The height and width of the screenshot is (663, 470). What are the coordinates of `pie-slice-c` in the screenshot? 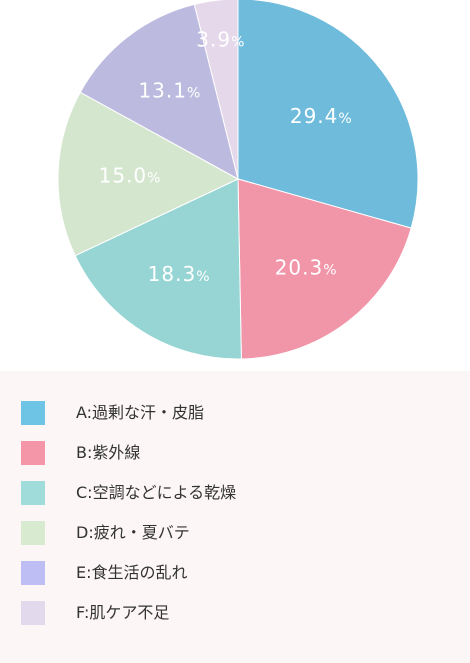 It's located at (158, 269).